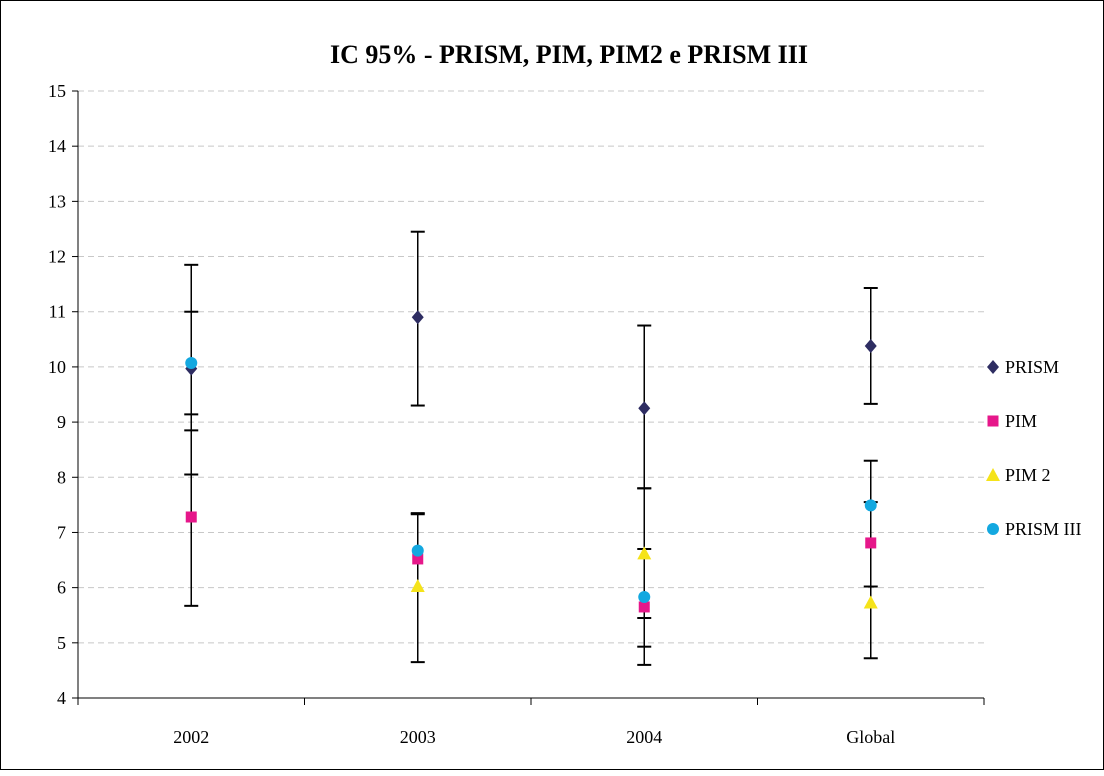 This screenshot has width=1104, height=776. What do you see at coordinates (61, 532) in the screenshot?
I see `y-tick-label: 7` at bounding box center [61, 532].